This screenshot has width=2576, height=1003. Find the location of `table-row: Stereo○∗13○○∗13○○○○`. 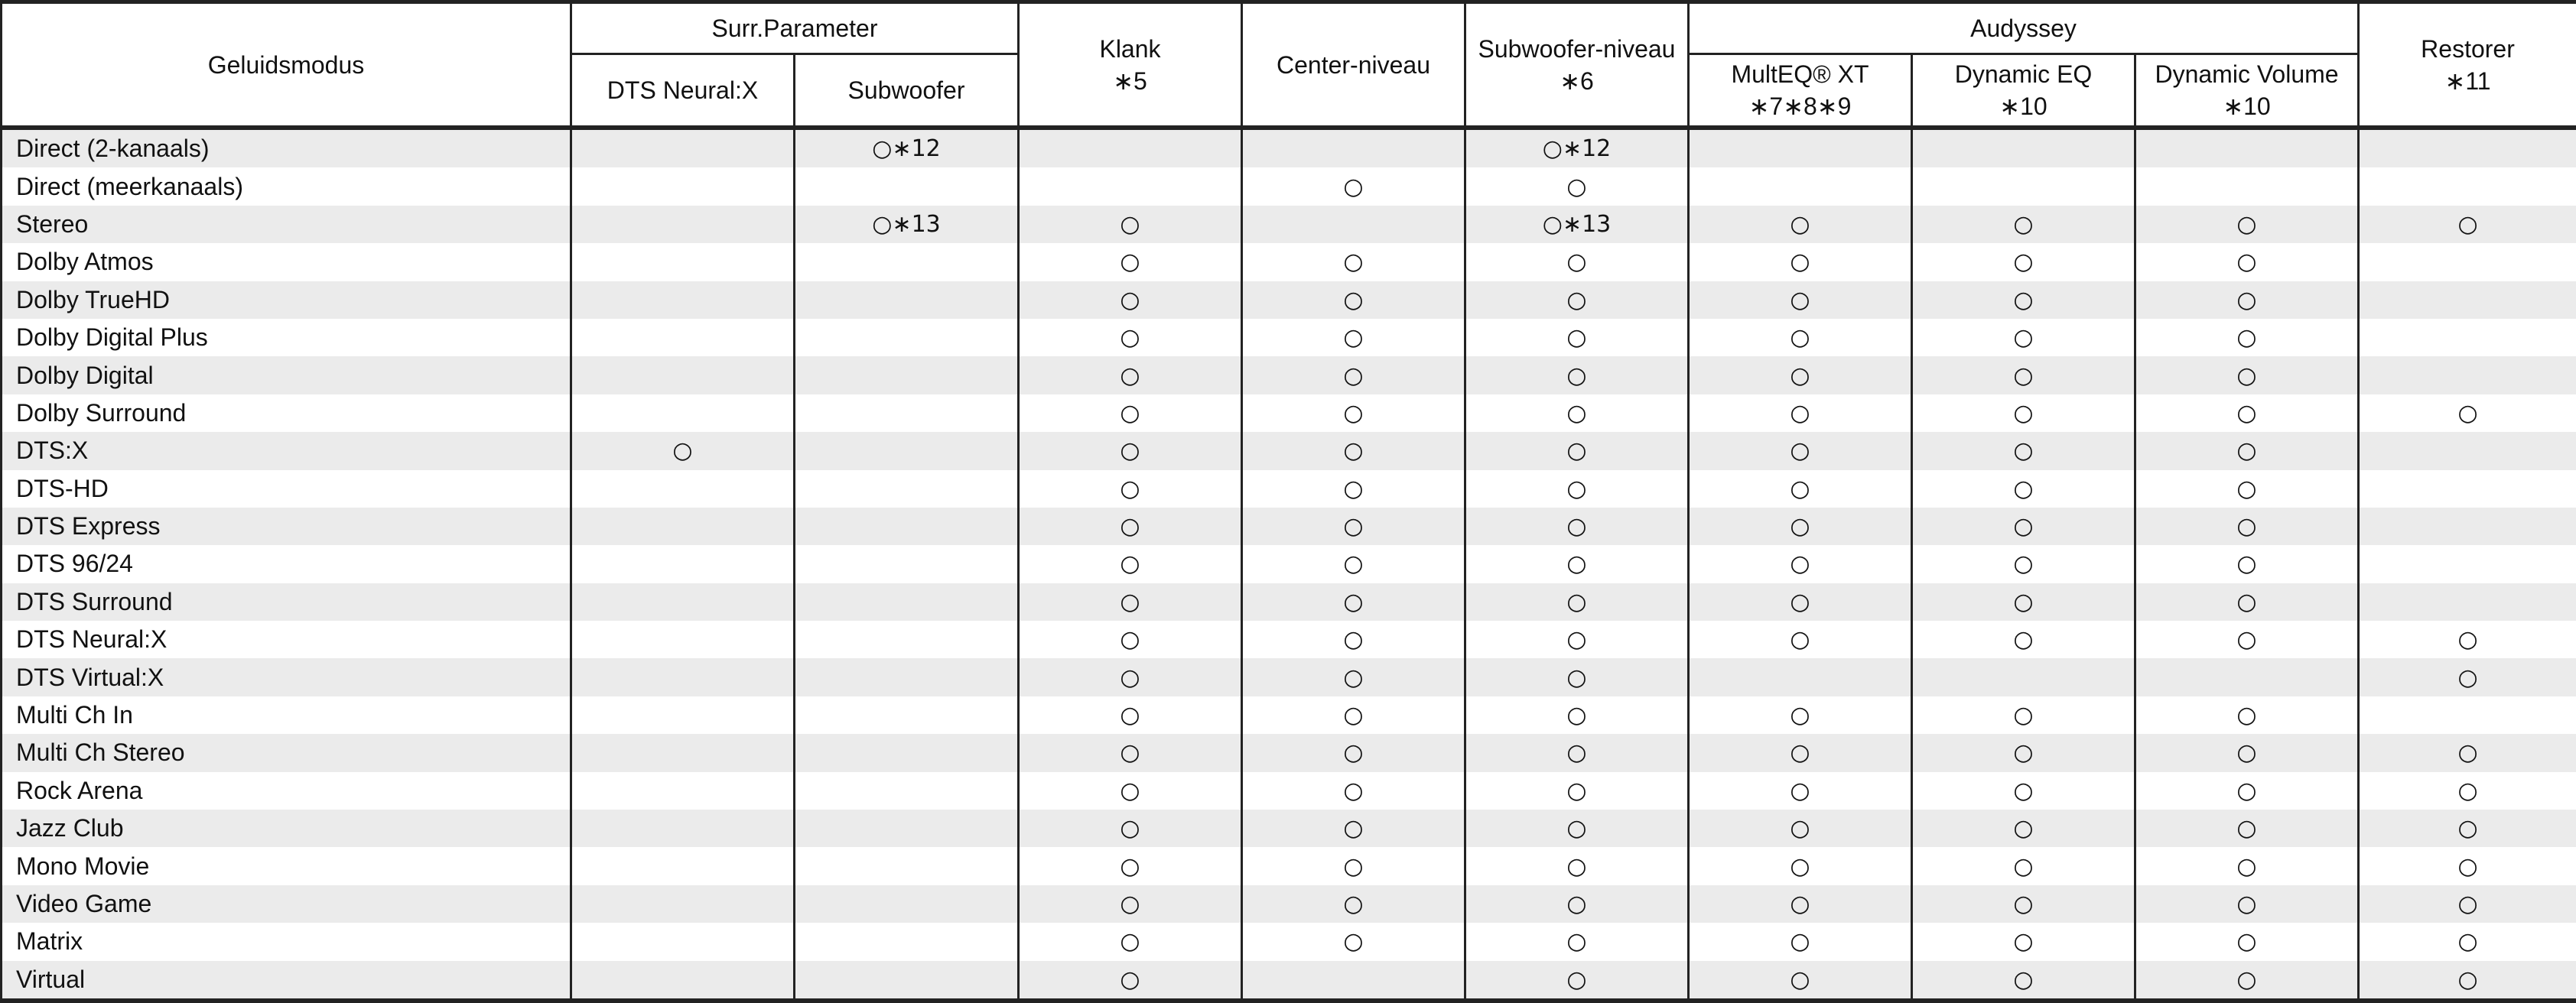

table-row: Stereo○∗13○○∗13○○○○ is located at coordinates (1289, 224).